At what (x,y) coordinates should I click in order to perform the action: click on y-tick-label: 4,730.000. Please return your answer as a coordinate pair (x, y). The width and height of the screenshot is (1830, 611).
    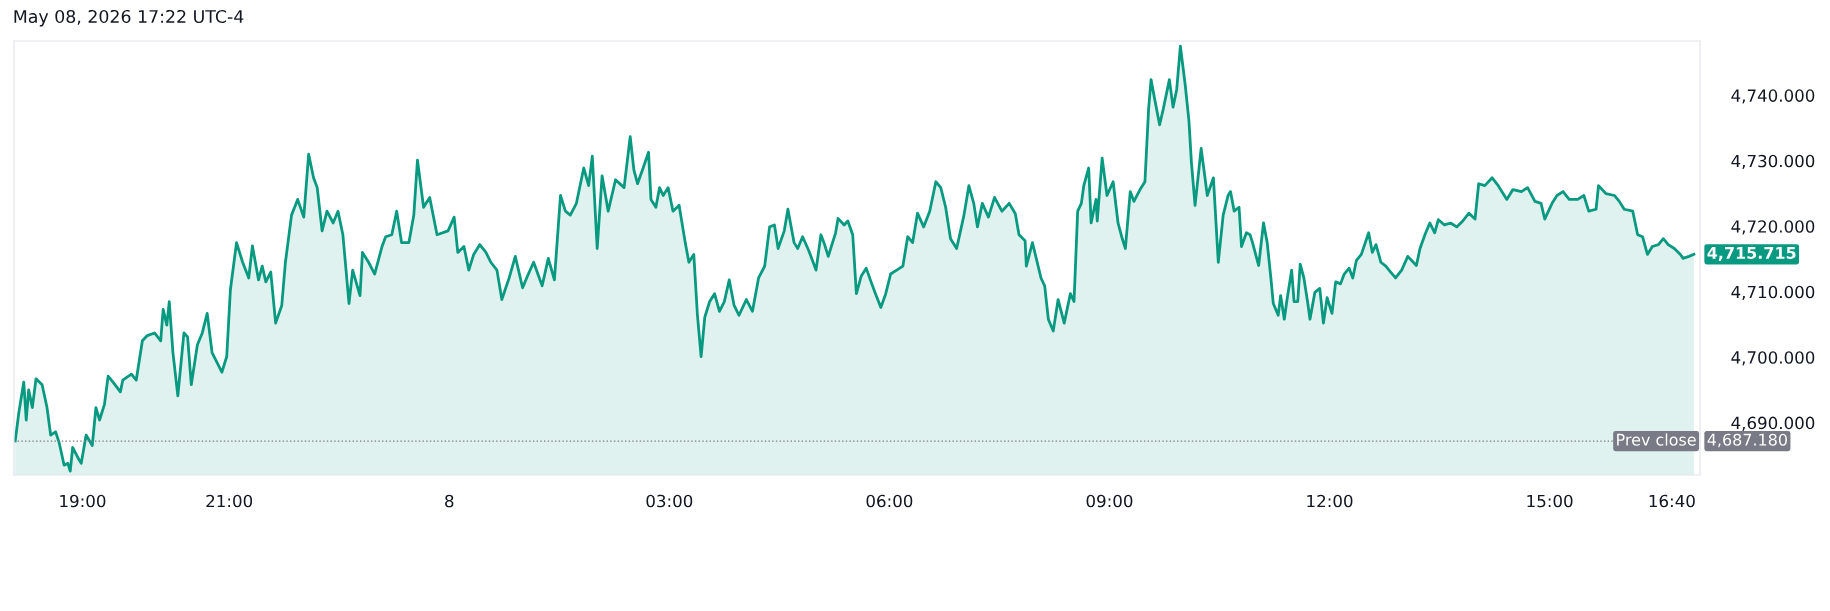
    Looking at the image, I should click on (1773, 162).